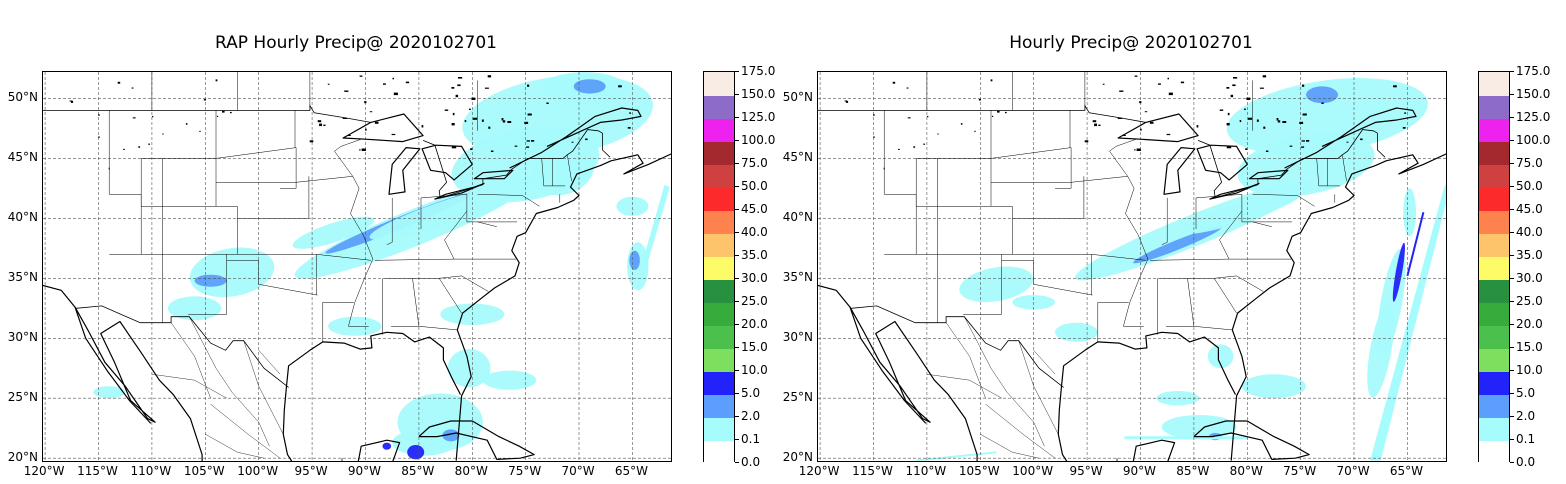 The image size is (1566, 484). I want to click on precip-colorbar, so click(1494, 267).